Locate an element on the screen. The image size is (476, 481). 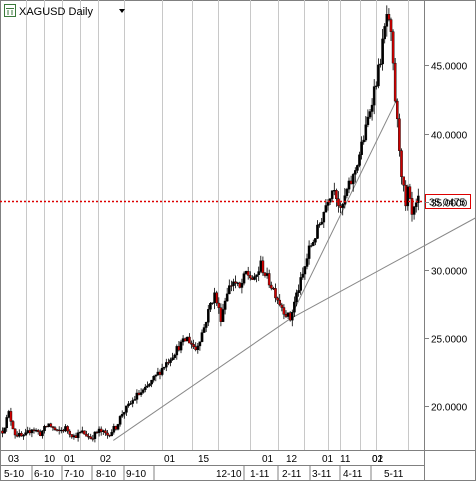
x-tick-label-top: 03 is located at coordinates (14, 459).